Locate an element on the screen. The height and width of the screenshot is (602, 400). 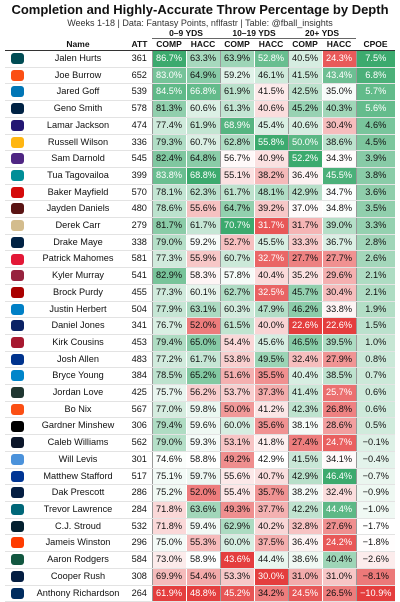
comp-20plus-cell: 42.3% is located at coordinates (305, 410).